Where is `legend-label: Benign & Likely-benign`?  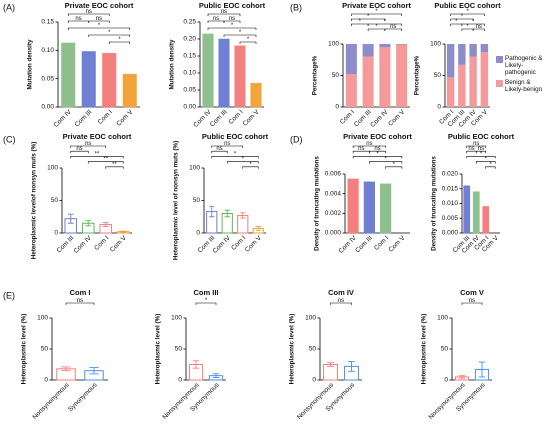
legend-label: Benign & Likely-benign is located at coordinates (524, 86).